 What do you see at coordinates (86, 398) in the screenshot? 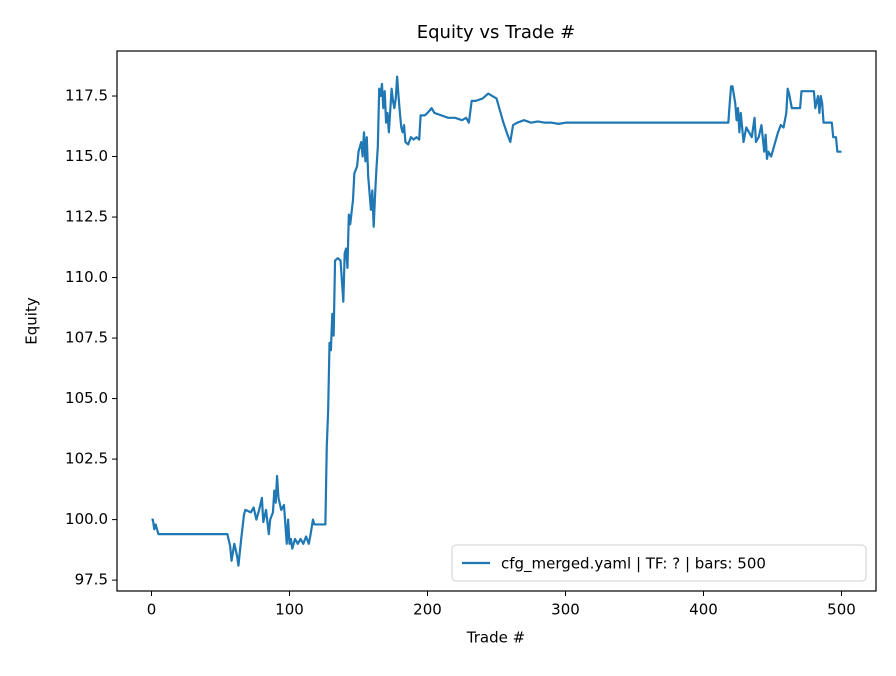
I see `y-tick-label: 105.0` at bounding box center [86, 398].